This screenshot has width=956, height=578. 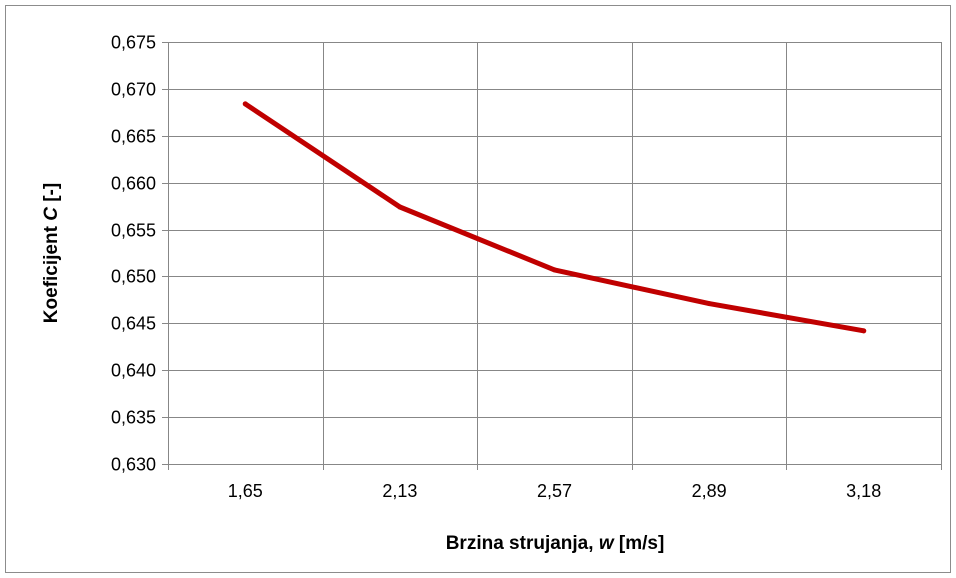 I want to click on x-tick-label: 2,57, so click(x=554, y=491).